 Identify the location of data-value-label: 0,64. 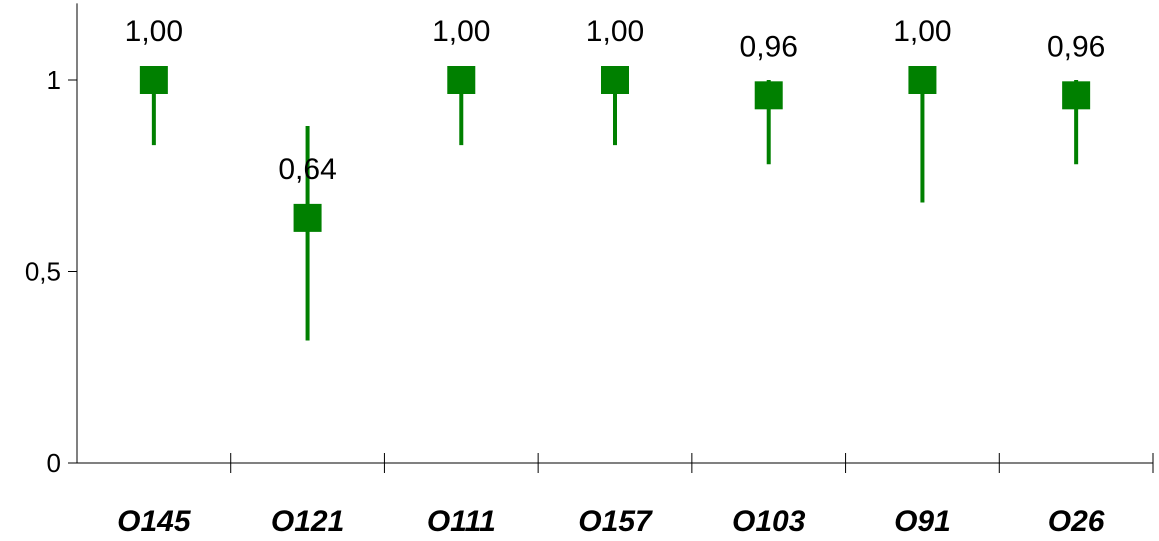
(307, 169).